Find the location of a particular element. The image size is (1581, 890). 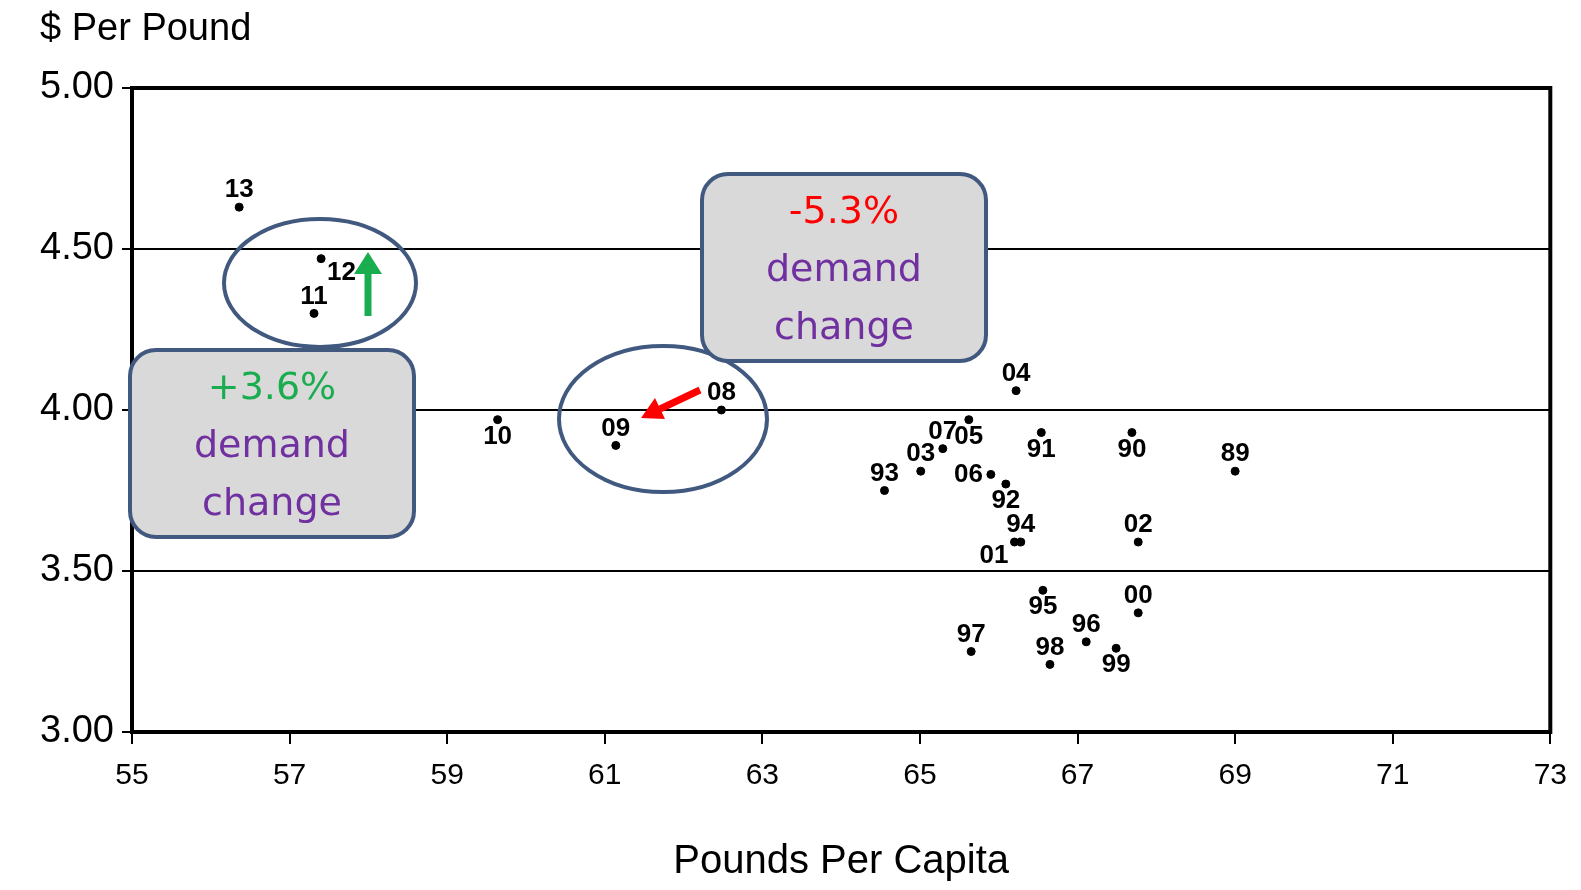

series-label: 12 is located at coordinates (342, 270).